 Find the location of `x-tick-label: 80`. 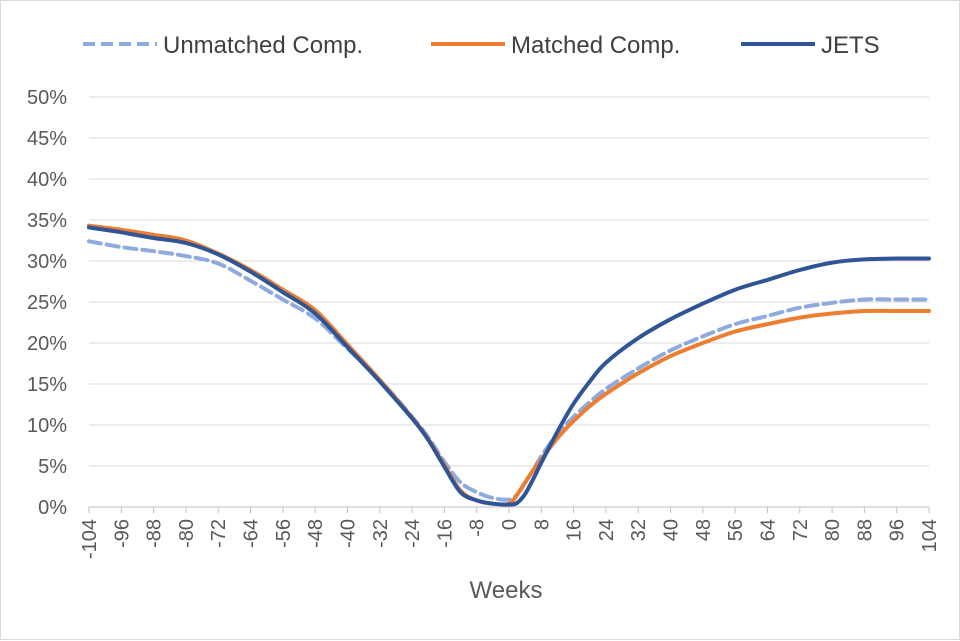

x-tick-label: 80 is located at coordinates (833, 530).